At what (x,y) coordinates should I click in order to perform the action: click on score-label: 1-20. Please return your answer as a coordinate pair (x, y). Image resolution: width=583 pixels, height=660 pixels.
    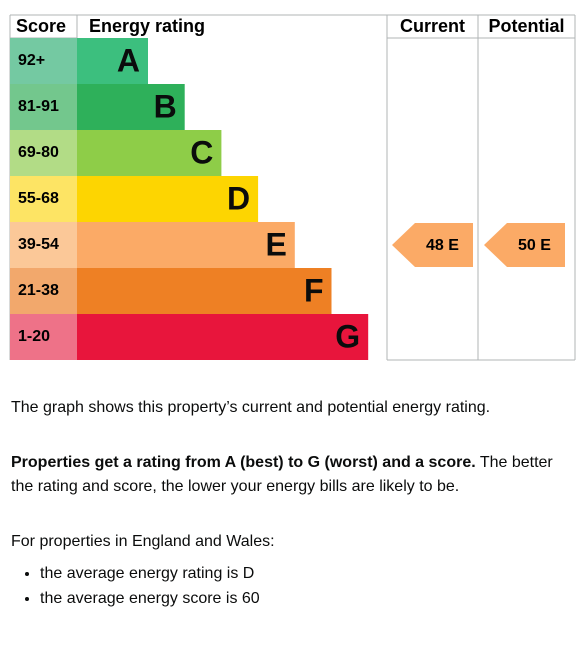
    Looking at the image, I should click on (34, 336).